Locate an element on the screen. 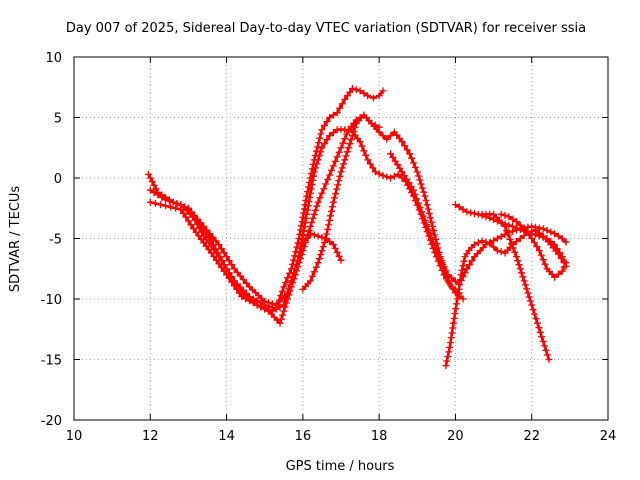 This screenshot has height=480, width=640. y-tick-label: -15 is located at coordinates (51, 361).